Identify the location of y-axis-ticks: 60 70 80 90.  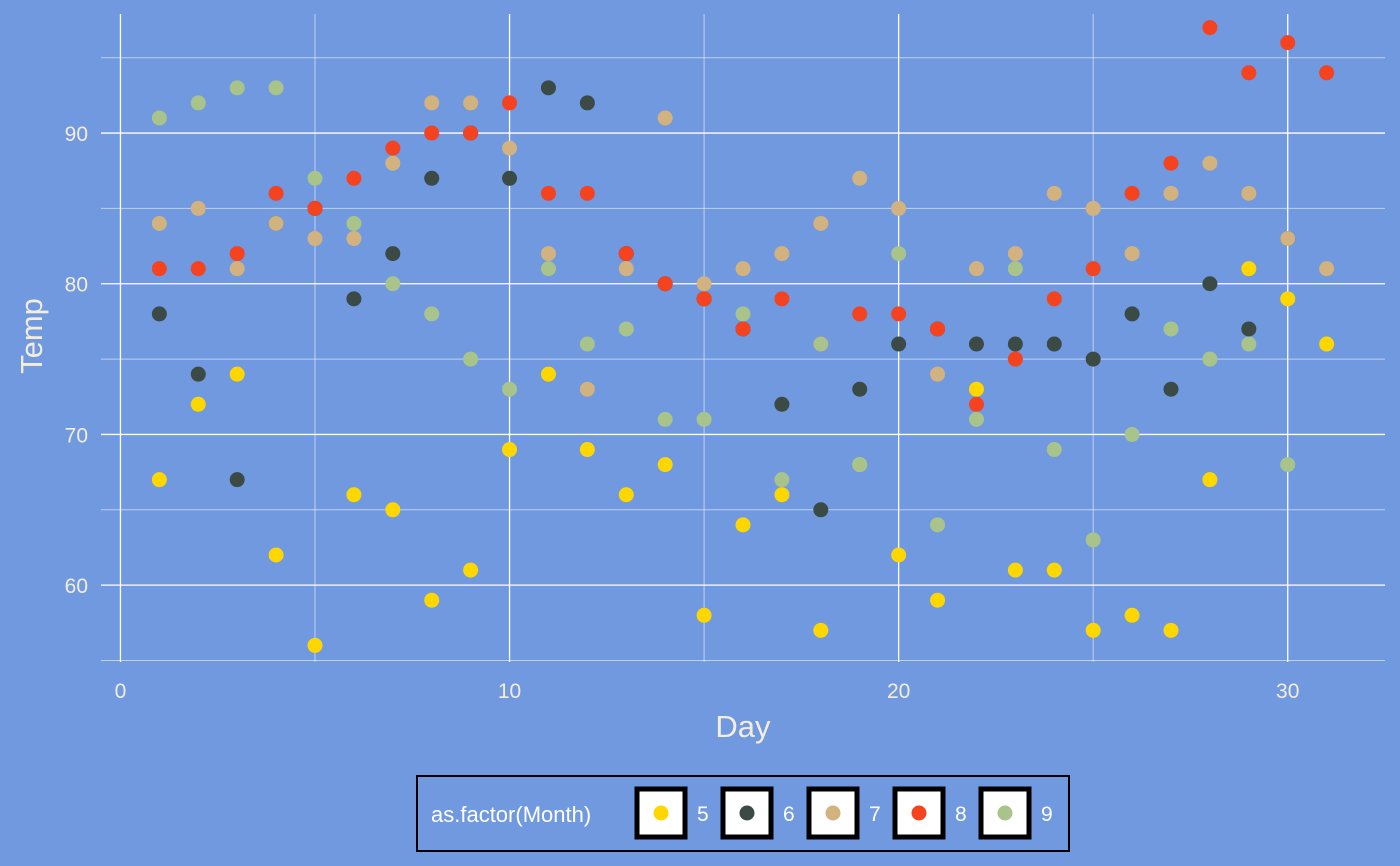
(76, 360).